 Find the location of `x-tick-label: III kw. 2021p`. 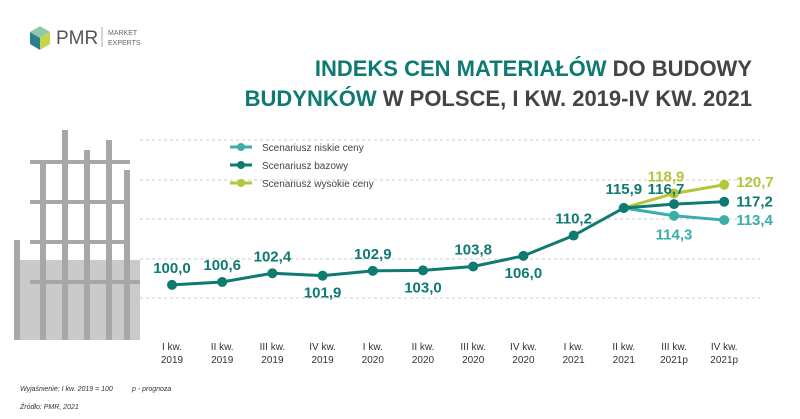

x-tick-label: III kw. 2021p is located at coordinates (674, 354).